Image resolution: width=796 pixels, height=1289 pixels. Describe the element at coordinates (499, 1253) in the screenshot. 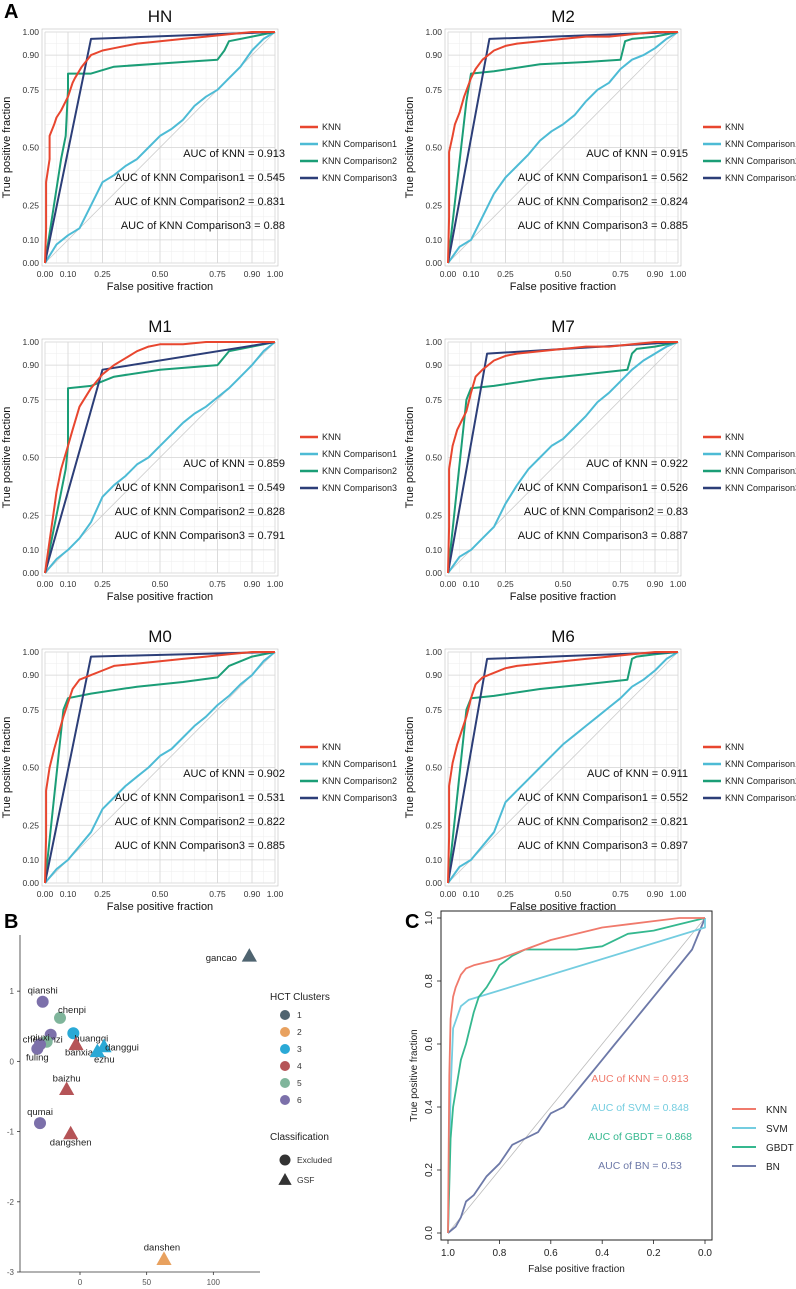

I see `x-tick-label: 0.8` at that location.